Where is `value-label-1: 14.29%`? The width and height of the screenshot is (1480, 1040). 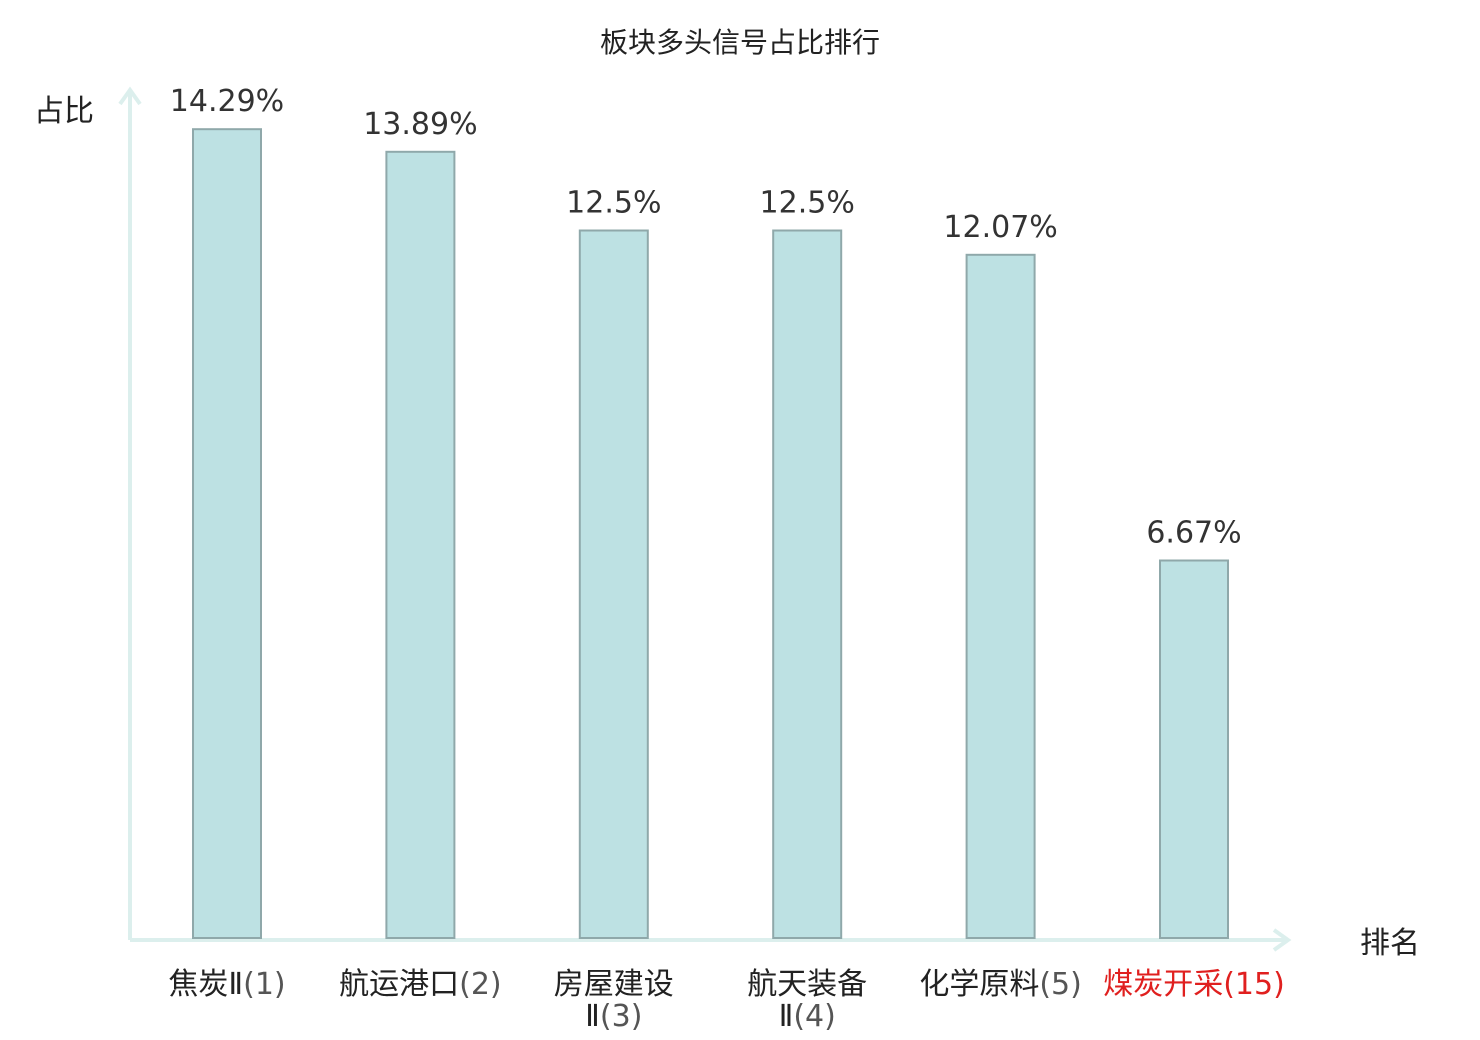
value-label-1: 14.29% is located at coordinates (227, 101).